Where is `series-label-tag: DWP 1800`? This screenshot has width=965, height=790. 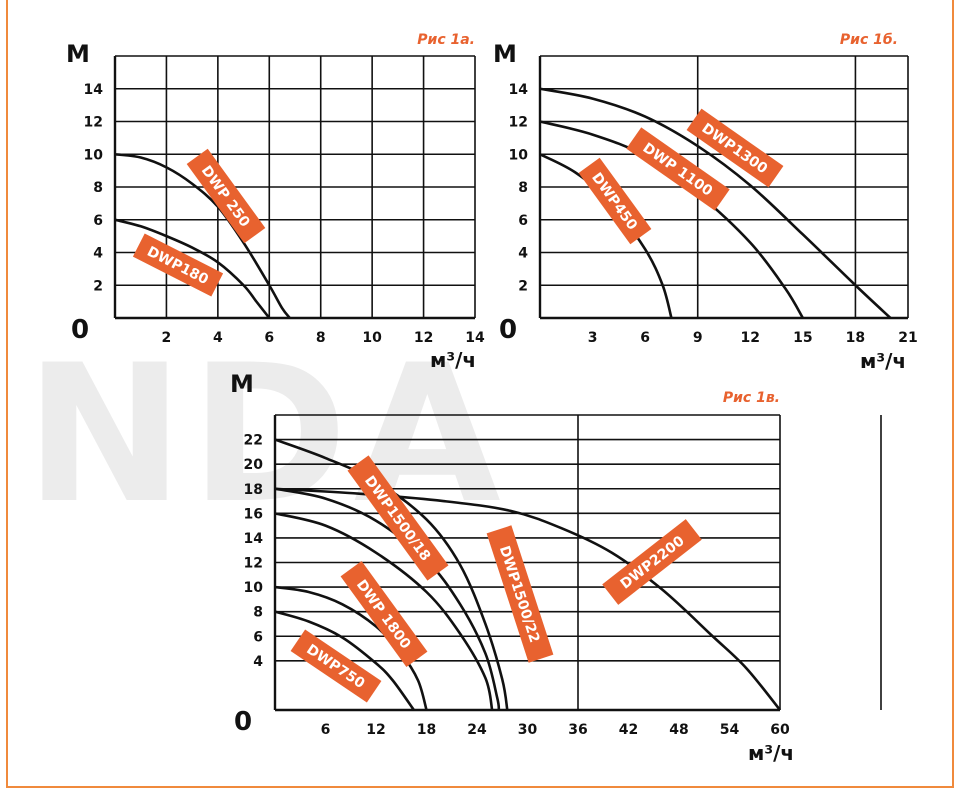
series-label-tag: DWP 1800 is located at coordinates (384, 614).